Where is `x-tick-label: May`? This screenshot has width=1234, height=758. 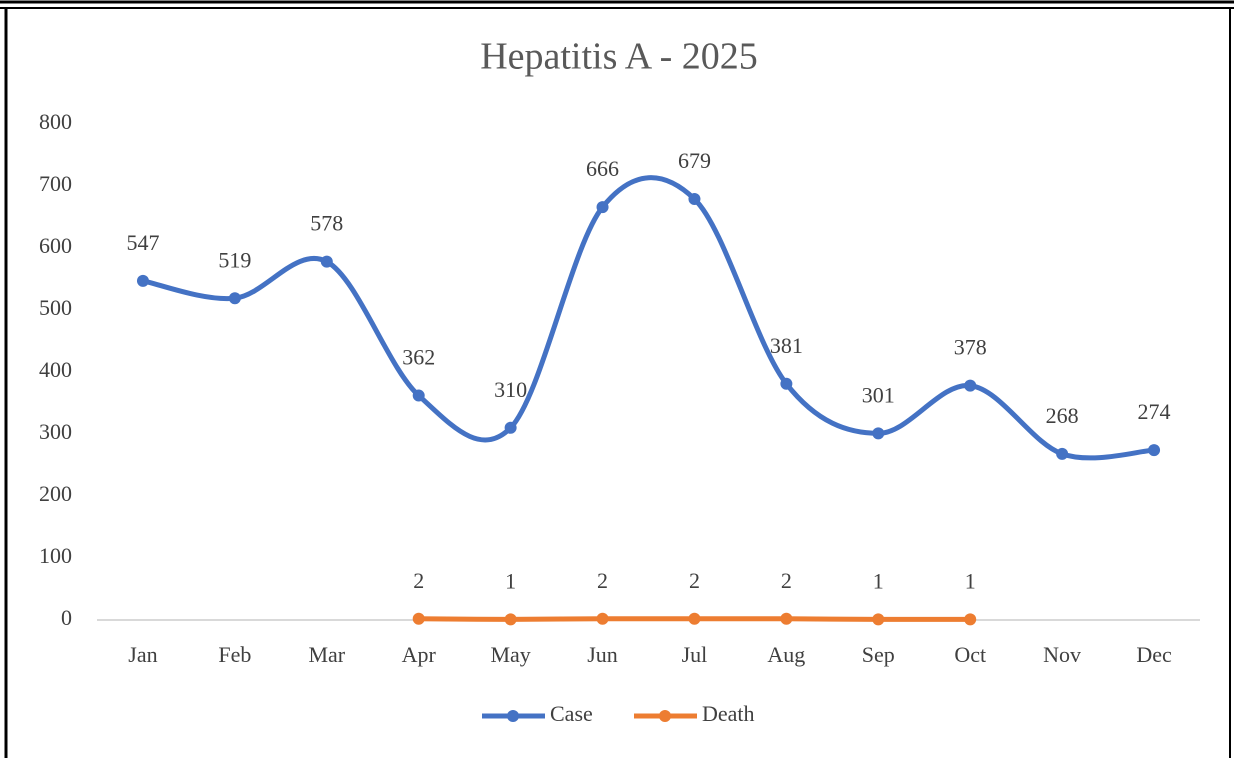 x-tick-label: May is located at coordinates (510, 654).